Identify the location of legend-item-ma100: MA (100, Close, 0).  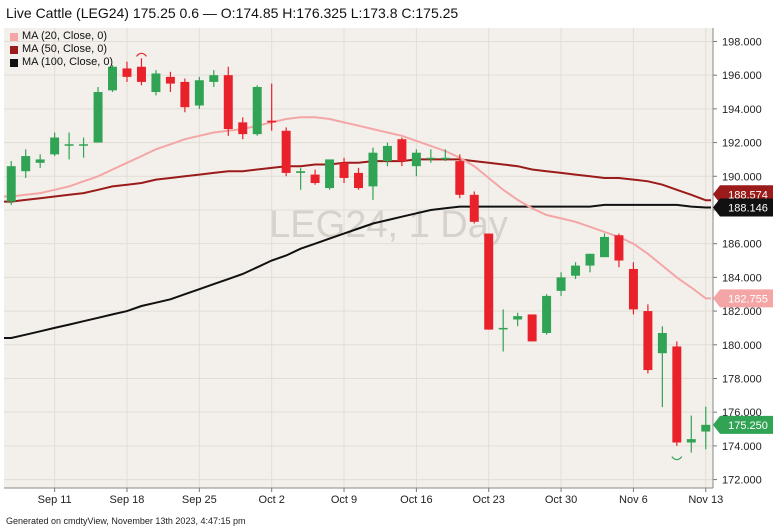
(61, 62).